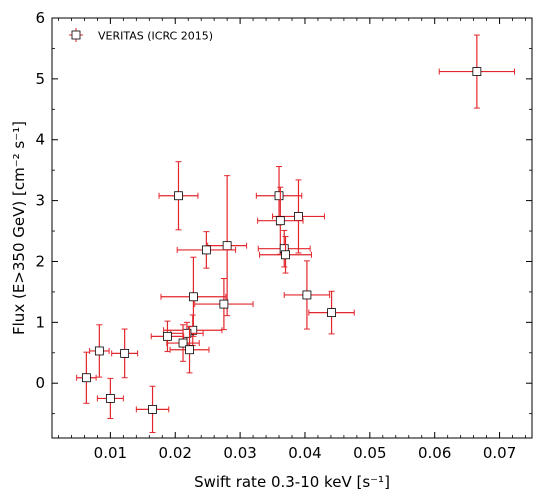  Describe the element at coordinates (304, 453) in the screenshot. I see `x-tick-label: 0.04` at that location.